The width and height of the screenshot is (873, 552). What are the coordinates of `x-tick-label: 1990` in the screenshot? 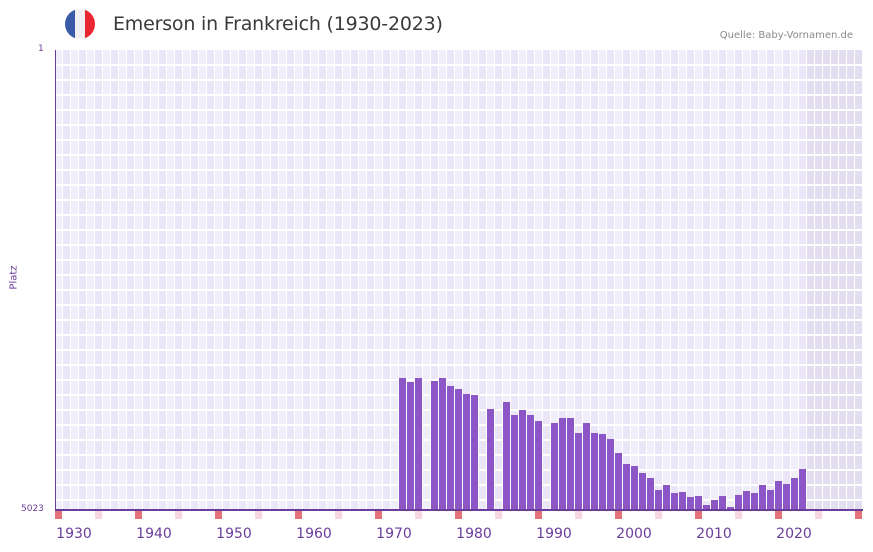 It's located at (554, 534).